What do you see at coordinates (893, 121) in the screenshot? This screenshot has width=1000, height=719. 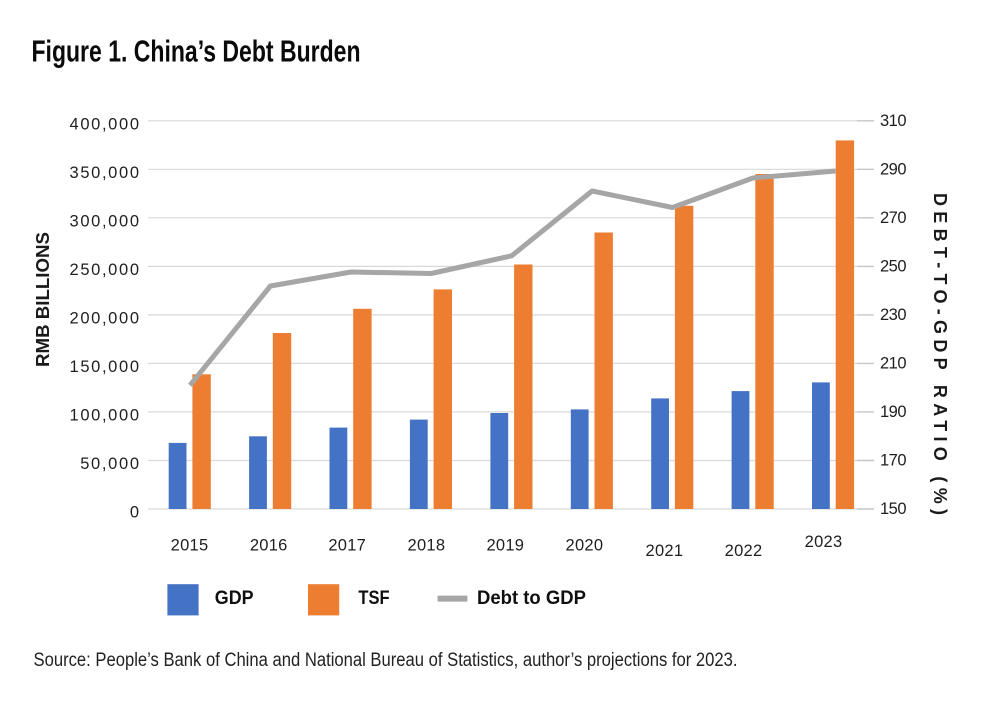 I see `svg-text: 310` at bounding box center [893, 121].